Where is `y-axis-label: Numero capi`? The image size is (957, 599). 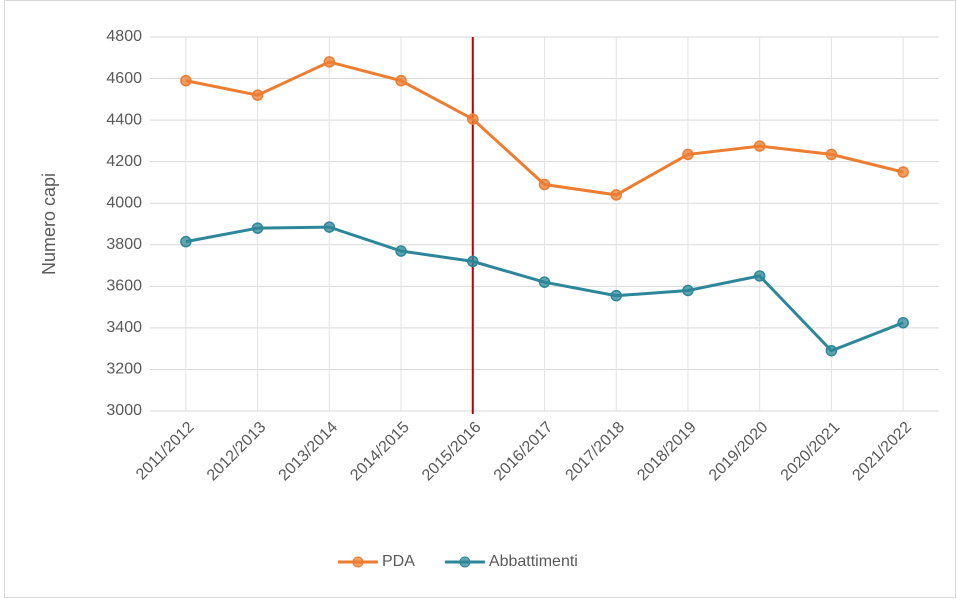 y-axis-label: Numero capi is located at coordinates (49, 224).